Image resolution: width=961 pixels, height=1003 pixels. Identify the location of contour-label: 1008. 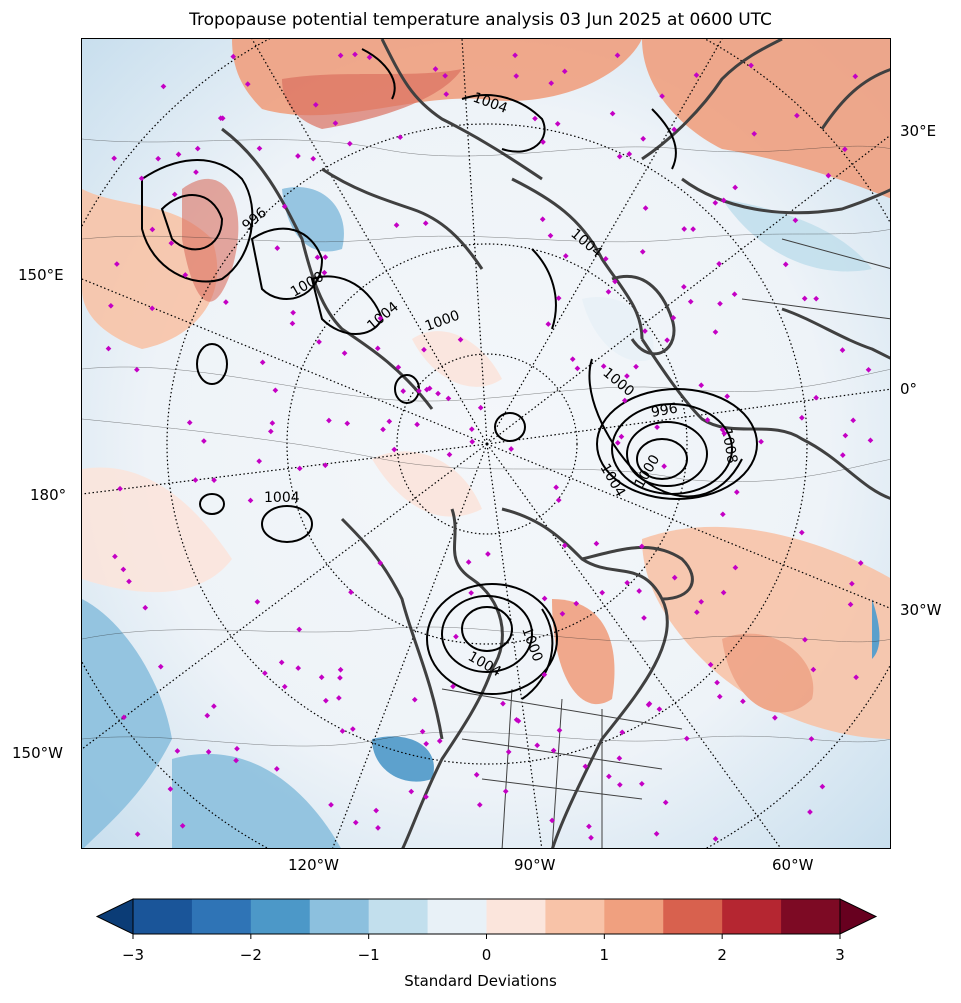
(729, 446).